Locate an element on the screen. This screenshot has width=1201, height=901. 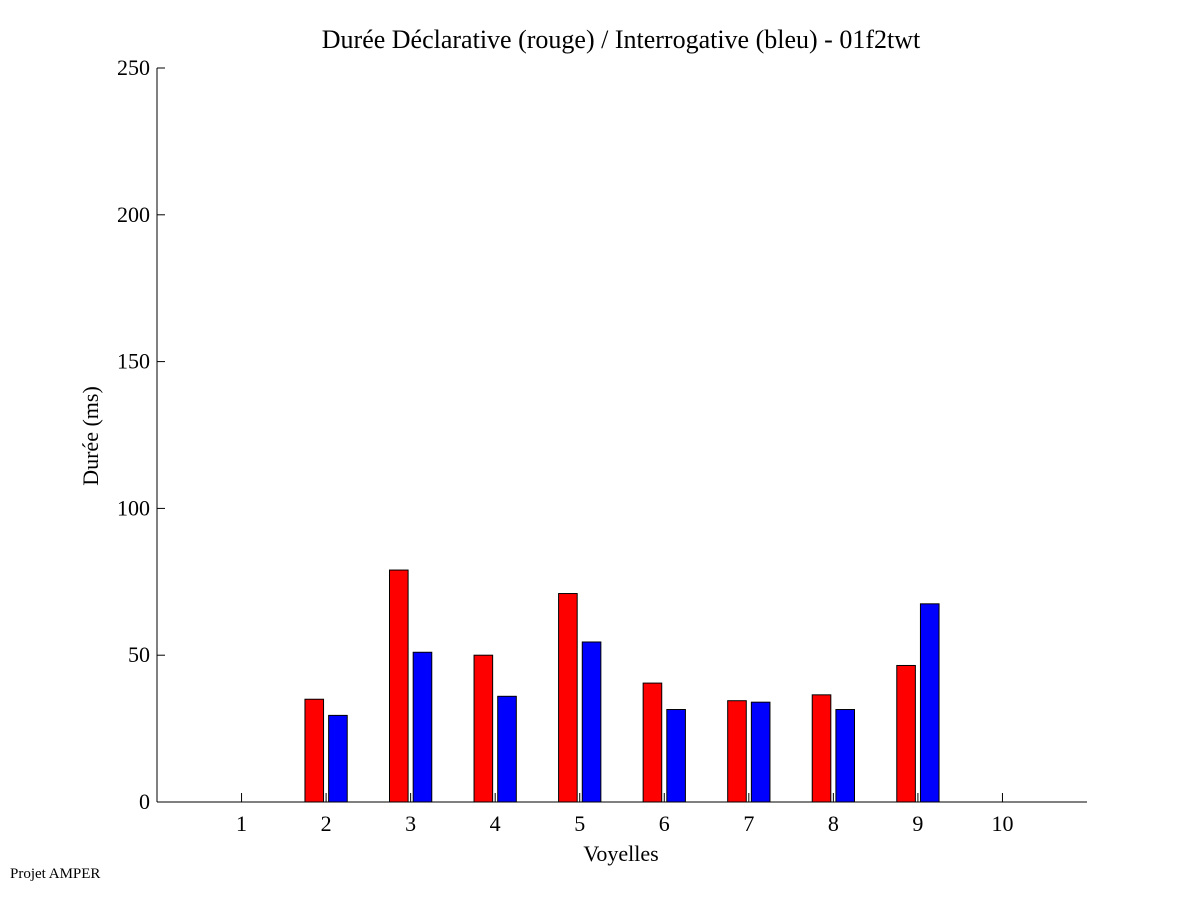
x-tick-label: 7 is located at coordinates (748, 823).